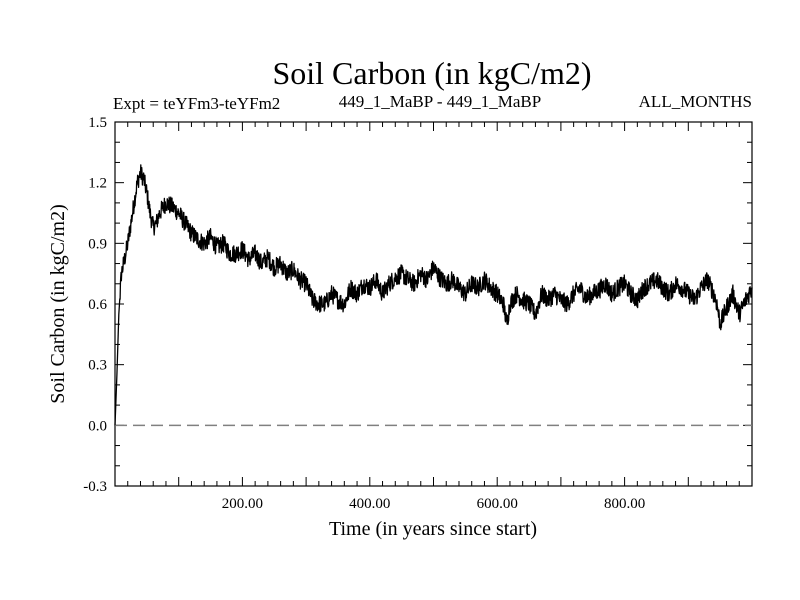 The width and height of the screenshot is (800, 600). What do you see at coordinates (58, 303) in the screenshot?
I see `y-axis-label: Soil Carbon (in kgC/m2)` at bounding box center [58, 303].